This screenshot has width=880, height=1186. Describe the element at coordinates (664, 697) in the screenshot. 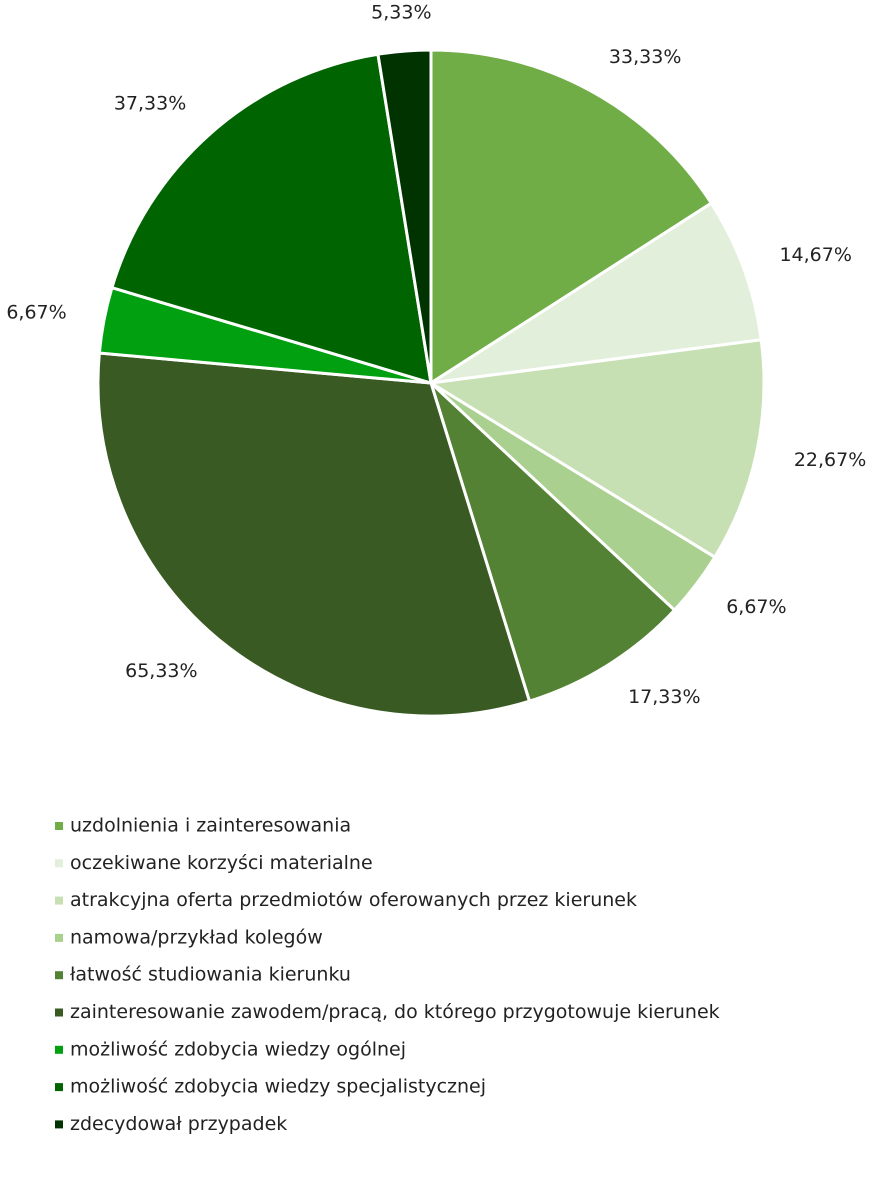

I see `data-label: 17,33%` at that location.